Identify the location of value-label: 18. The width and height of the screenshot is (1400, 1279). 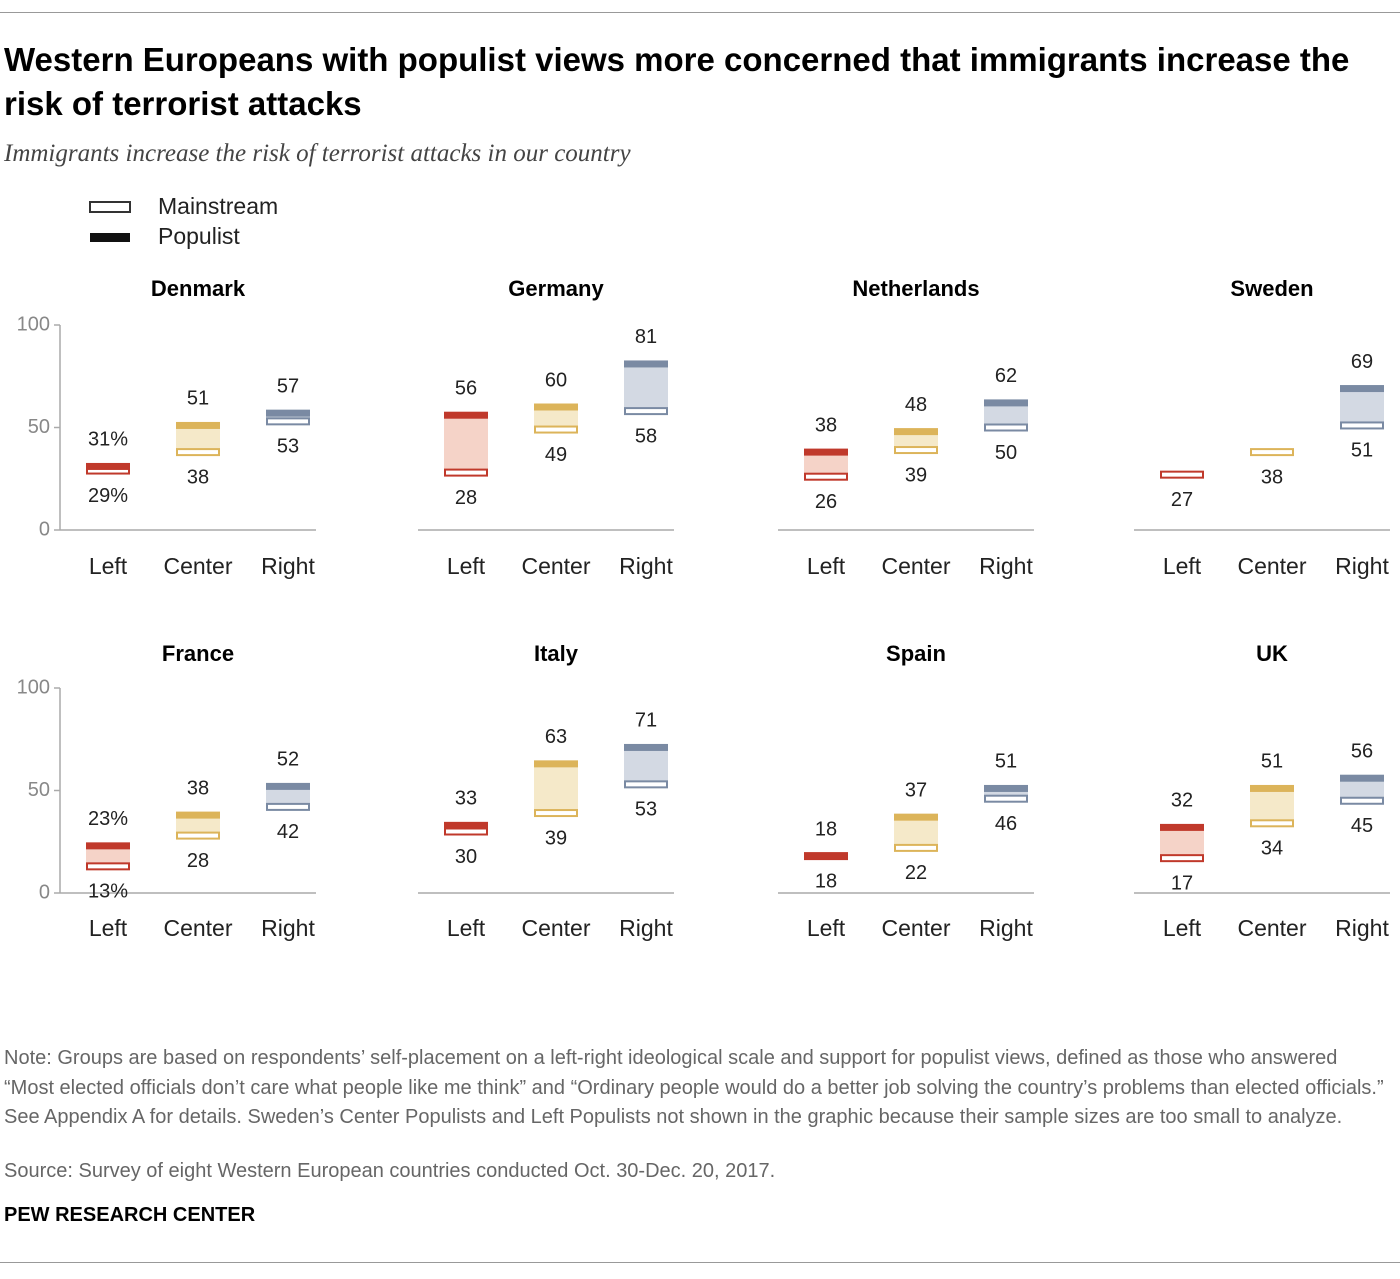
(826, 829).